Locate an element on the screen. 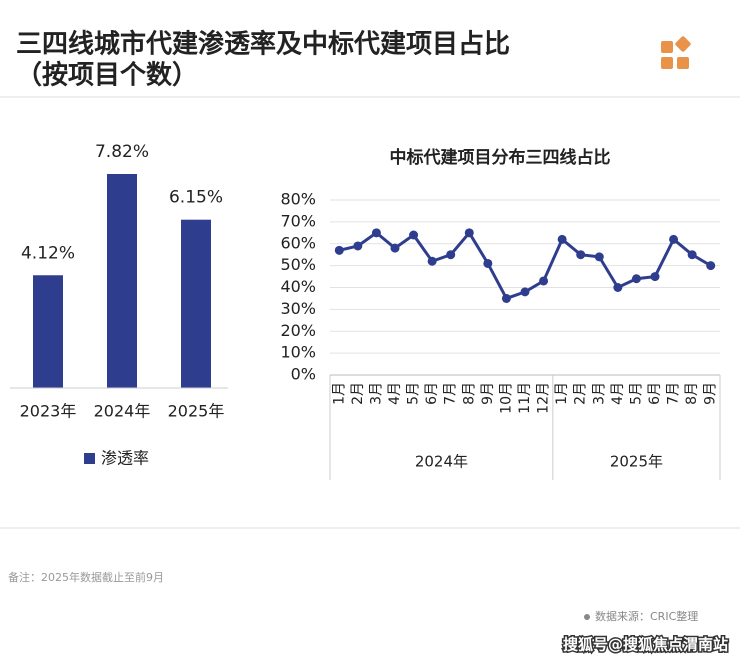 The width and height of the screenshot is (740, 663). x-tick-label: 11月 is located at coordinates (525, 398).